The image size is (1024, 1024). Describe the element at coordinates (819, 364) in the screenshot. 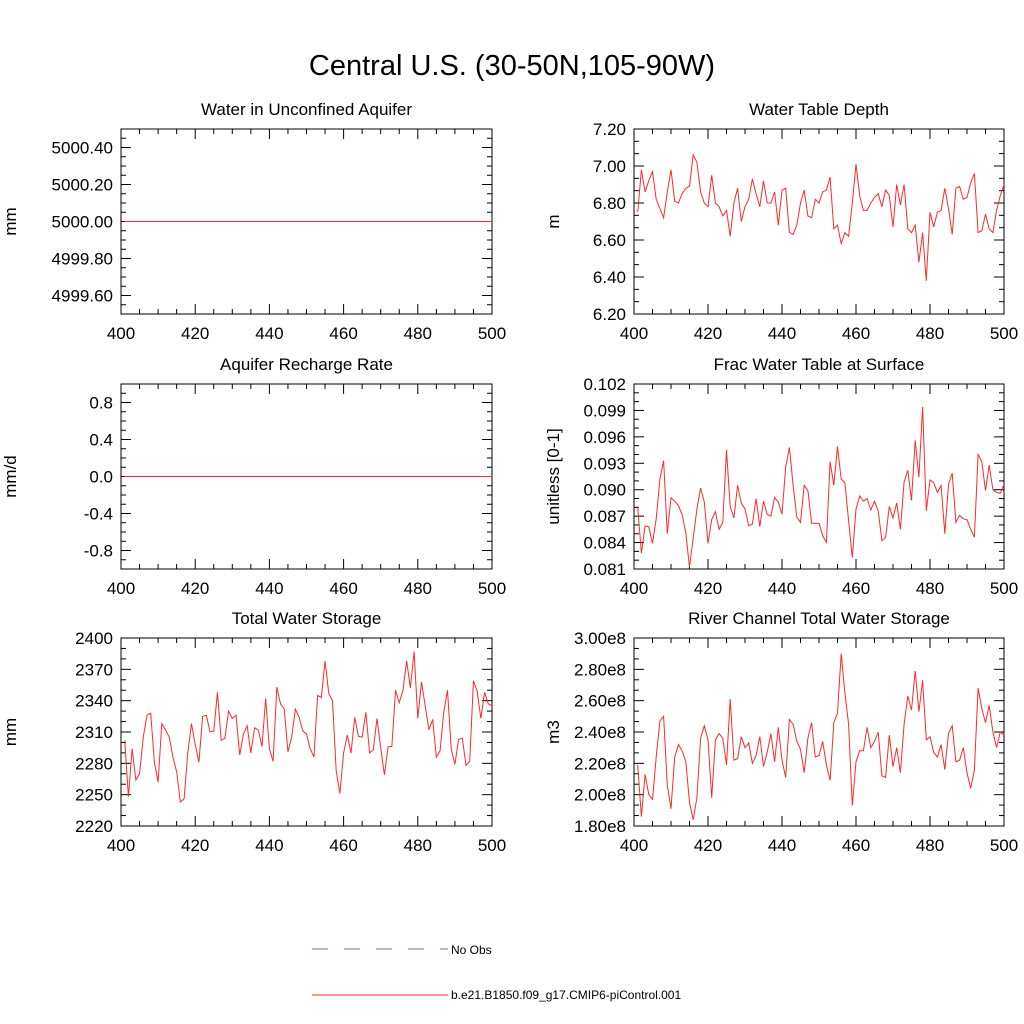

I see `panel-title: Frac Water Table at Surface` at that location.